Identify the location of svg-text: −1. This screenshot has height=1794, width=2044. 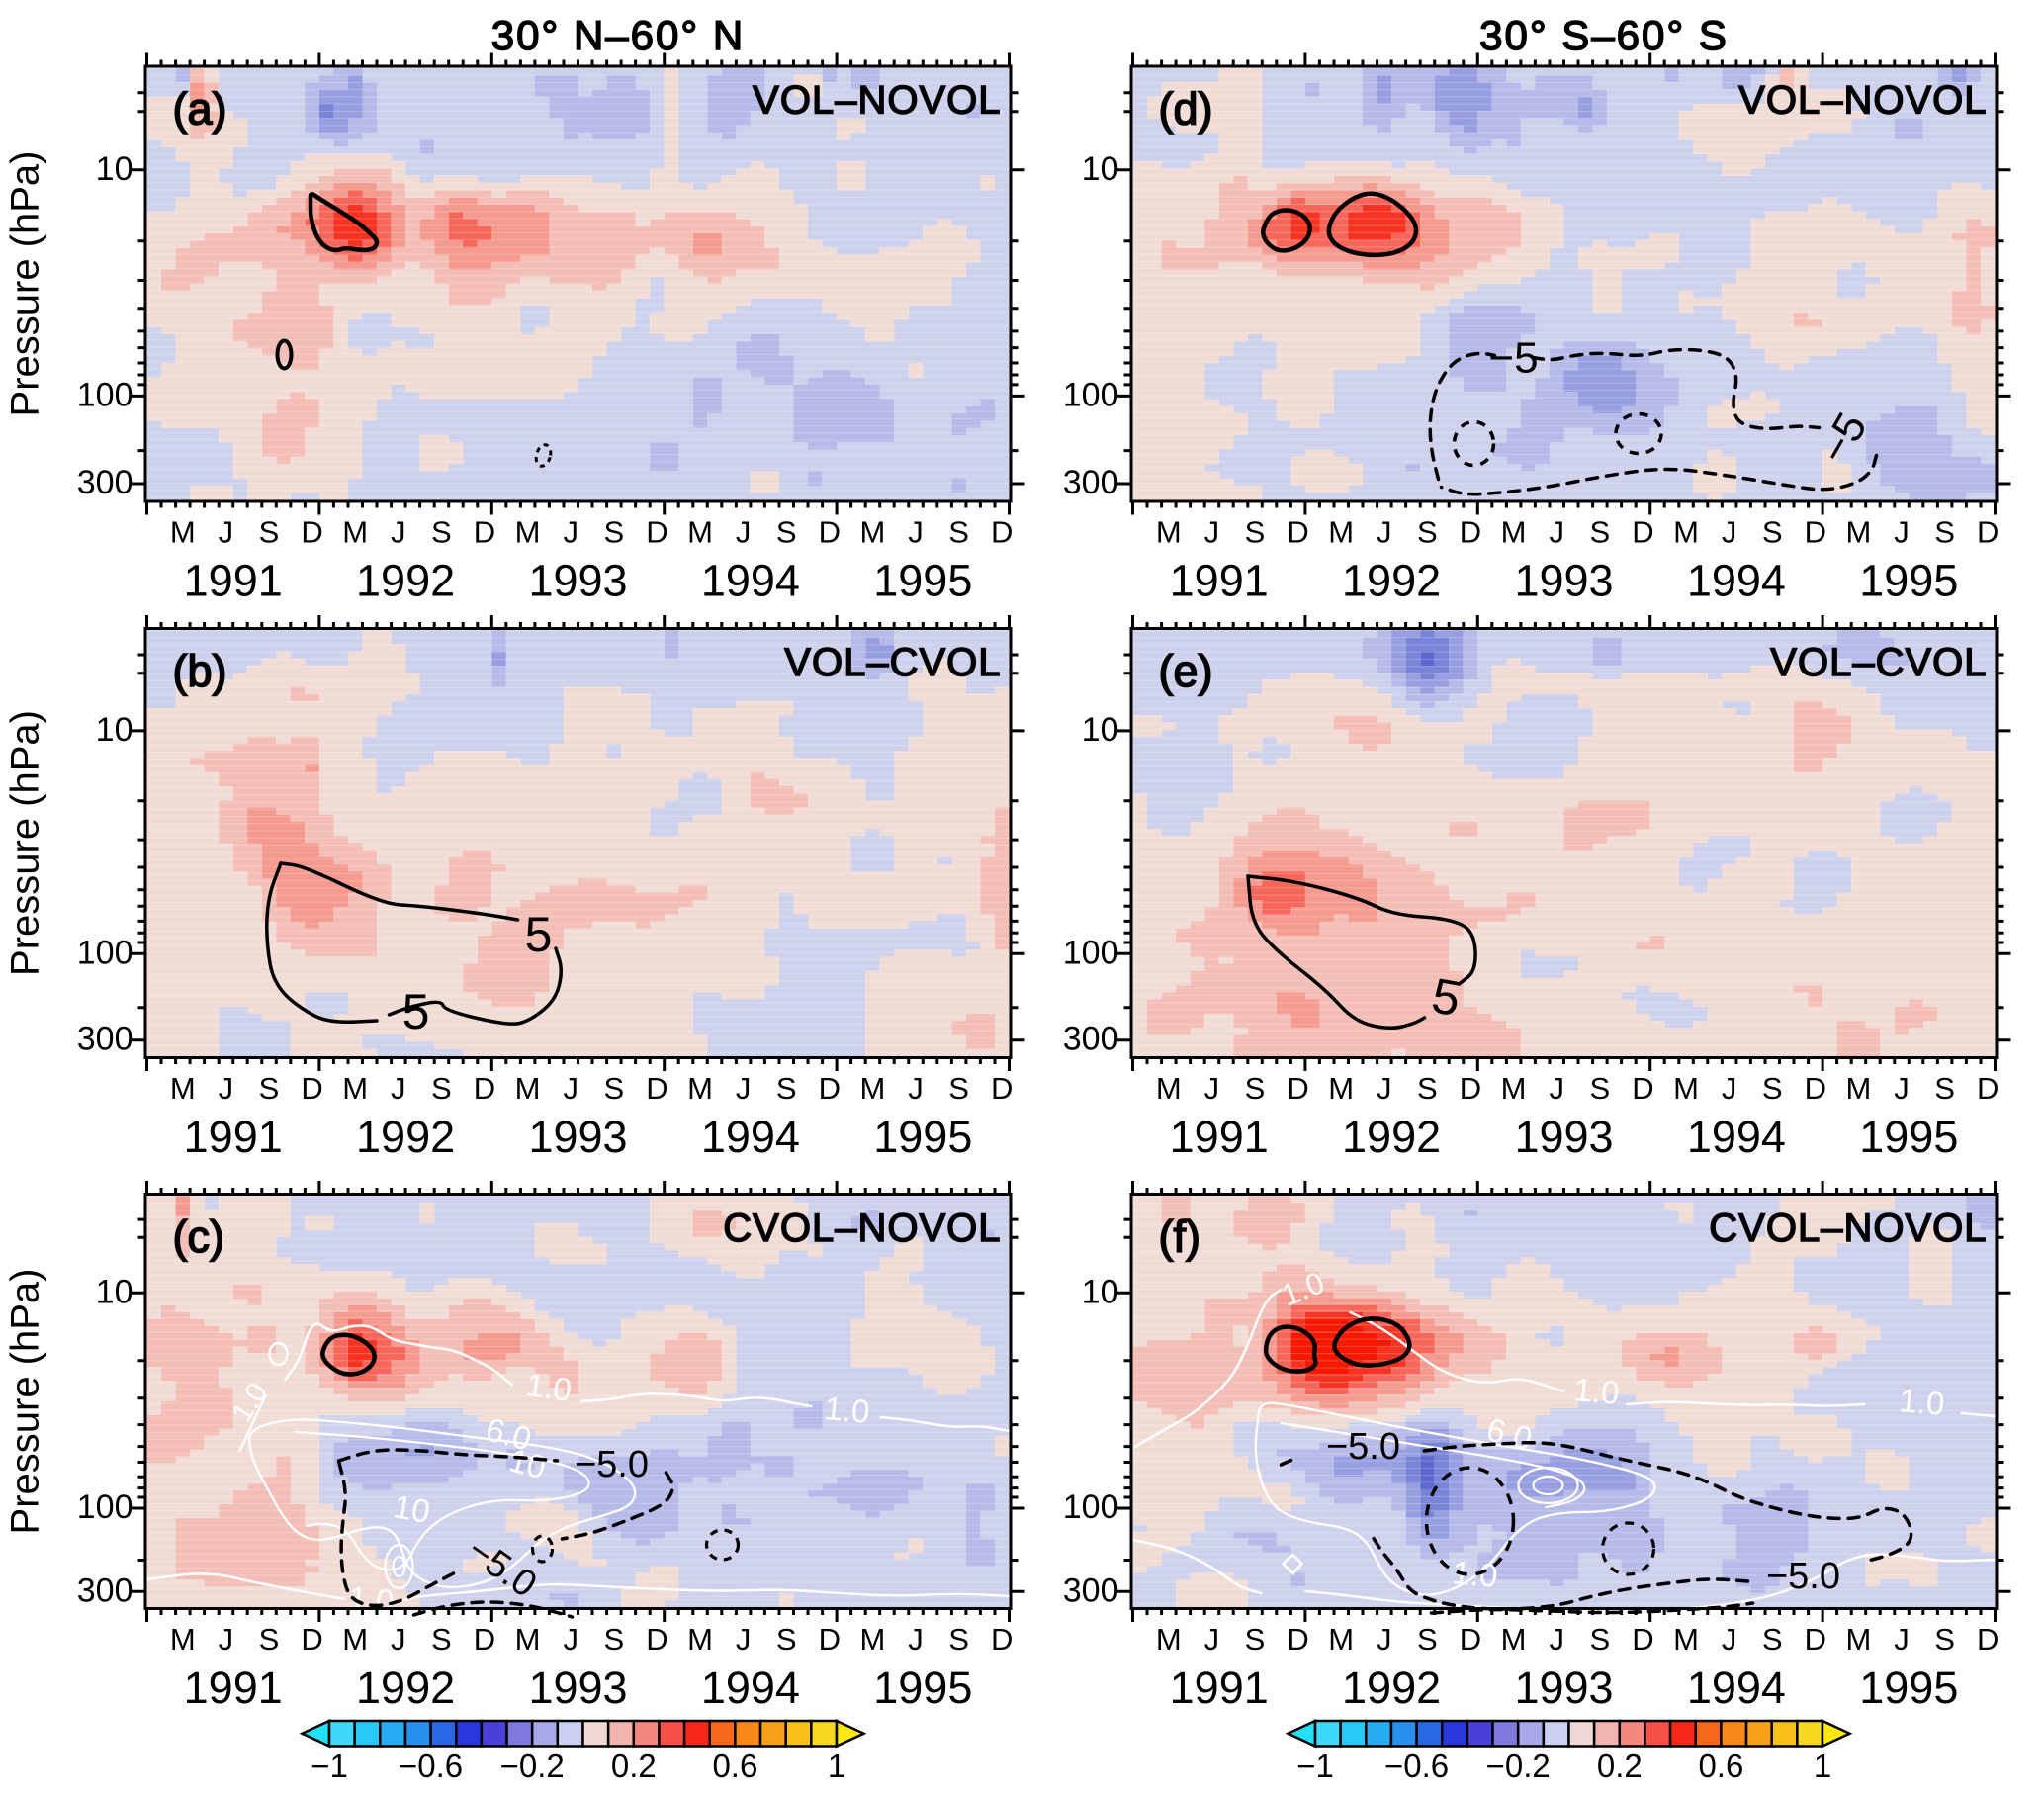
(1315, 1766).